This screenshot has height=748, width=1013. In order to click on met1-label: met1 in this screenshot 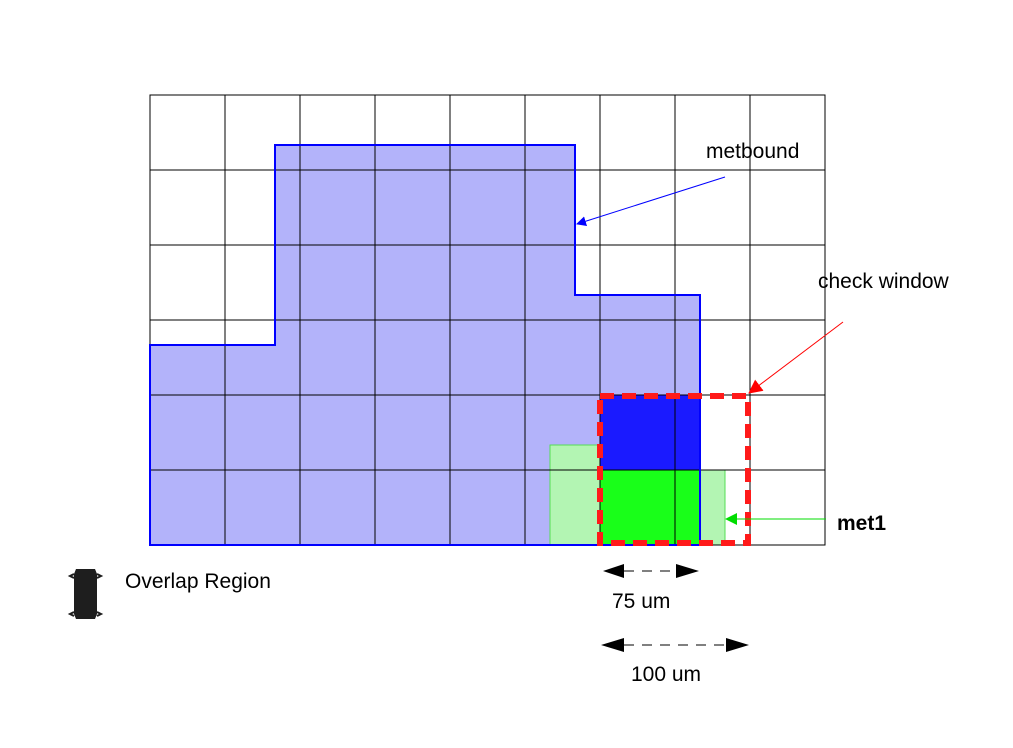, I will do `click(861, 523)`.